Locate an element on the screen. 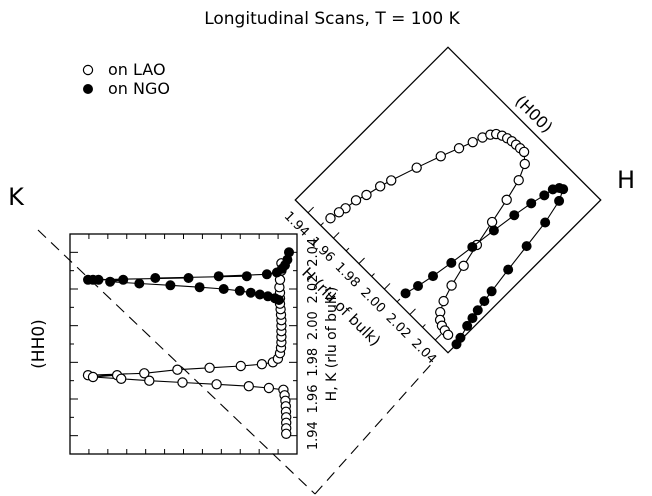  hh0-panel-label: (HH0) is located at coordinates (39, 344).